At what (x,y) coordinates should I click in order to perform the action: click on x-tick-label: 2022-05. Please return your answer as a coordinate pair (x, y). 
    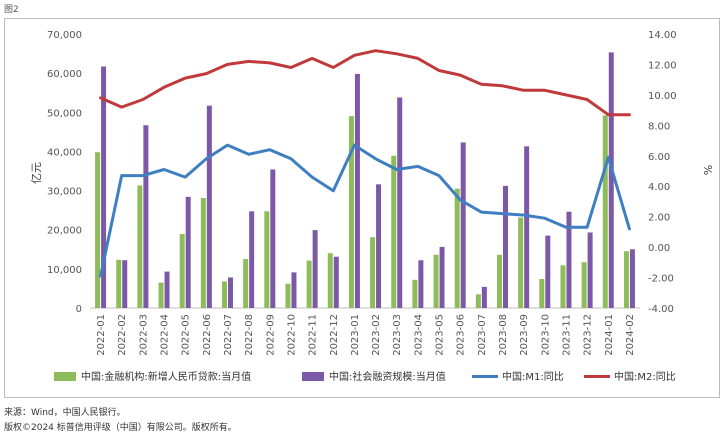
    Looking at the image, I should click on (186, 335).